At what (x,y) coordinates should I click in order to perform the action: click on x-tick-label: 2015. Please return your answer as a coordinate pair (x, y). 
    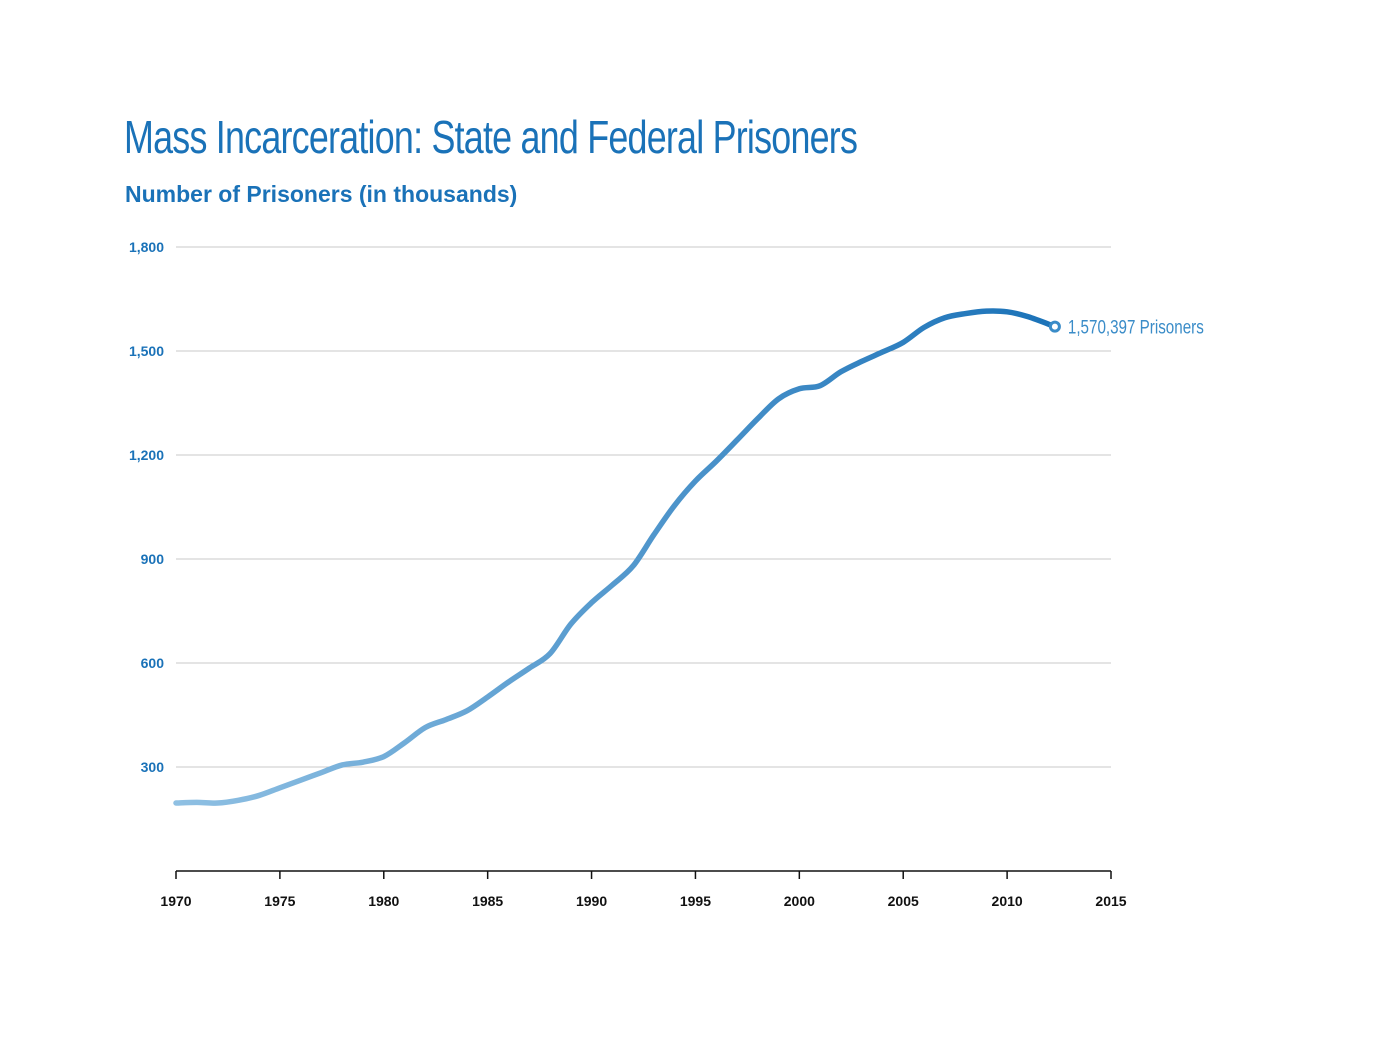
    Looking at the image, I should click on (1110, 901).